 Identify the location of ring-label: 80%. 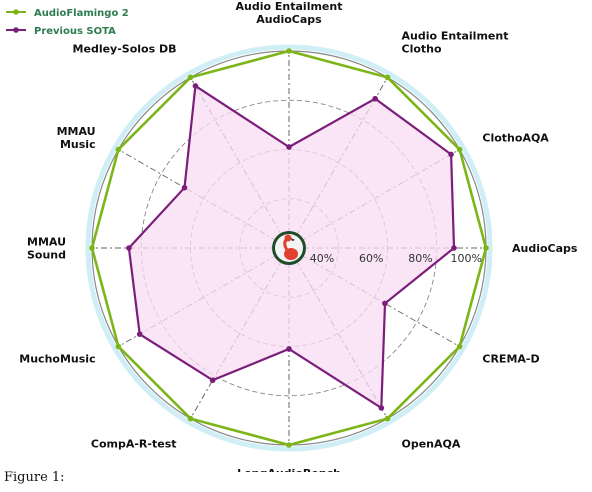
(420, 258).